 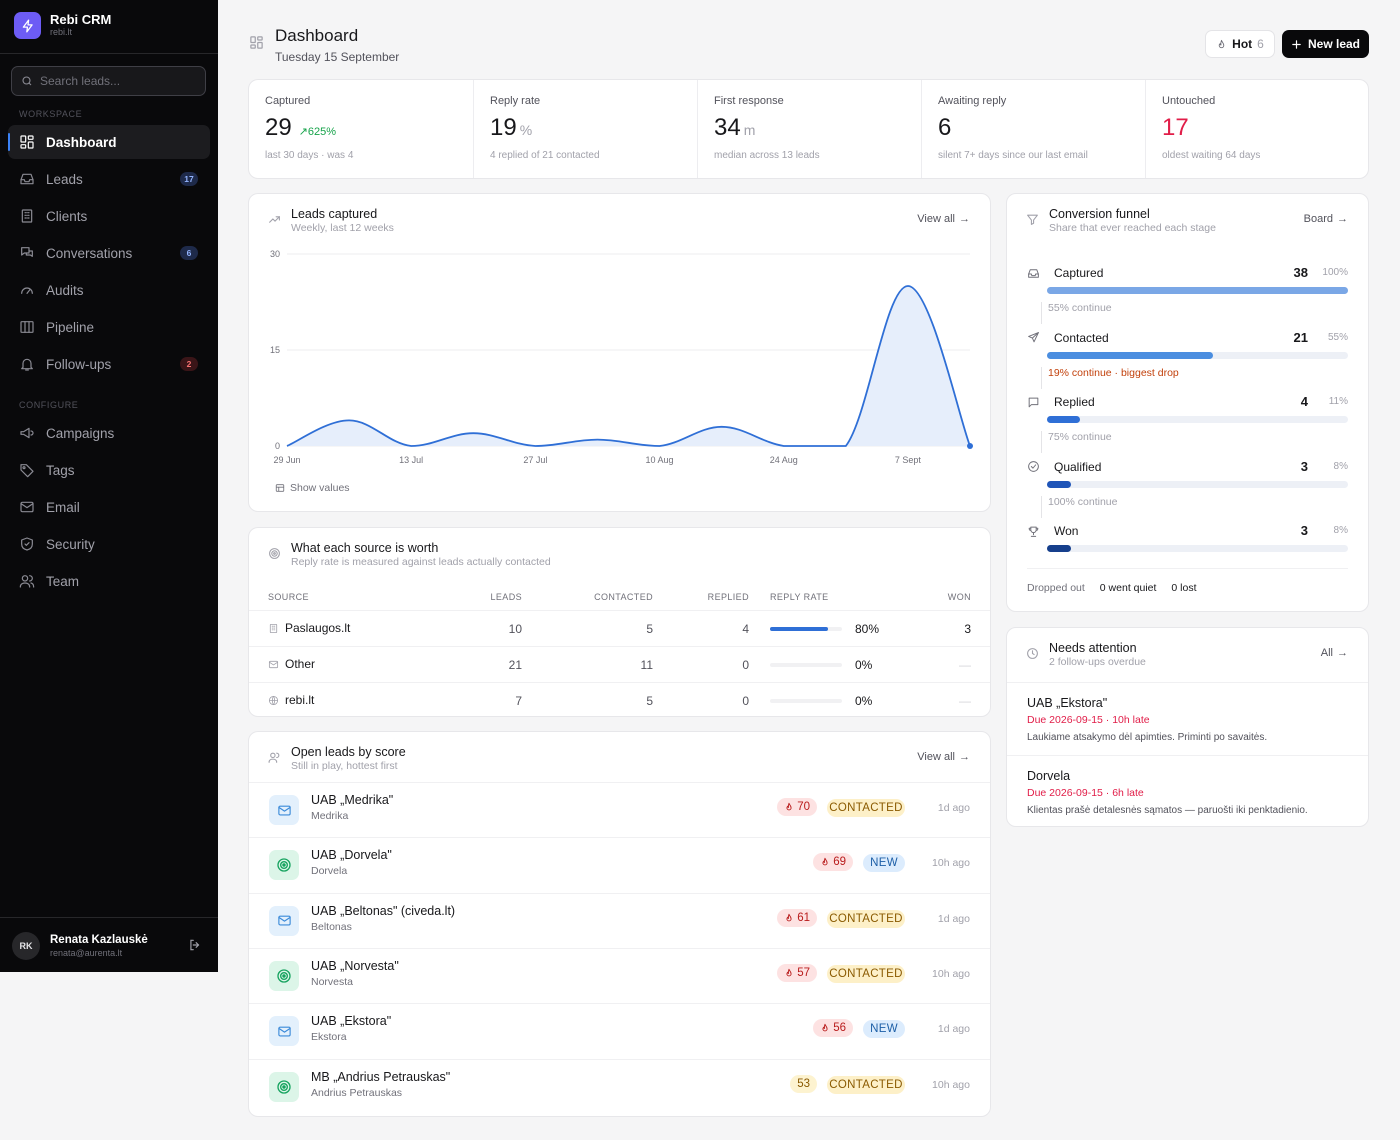 What do you see at coordinates (109, 364) in the screenshot?
I see `sidebar-item-follow-ups: Follow-ups 2` at bounding box center [109, 364].